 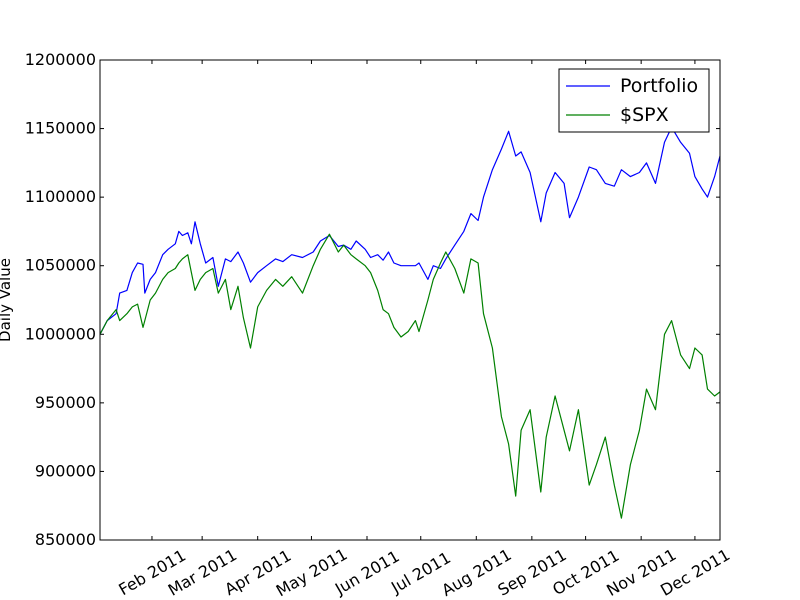 I want to click on y-tick-label: 850000, so click(x=65, y=539).